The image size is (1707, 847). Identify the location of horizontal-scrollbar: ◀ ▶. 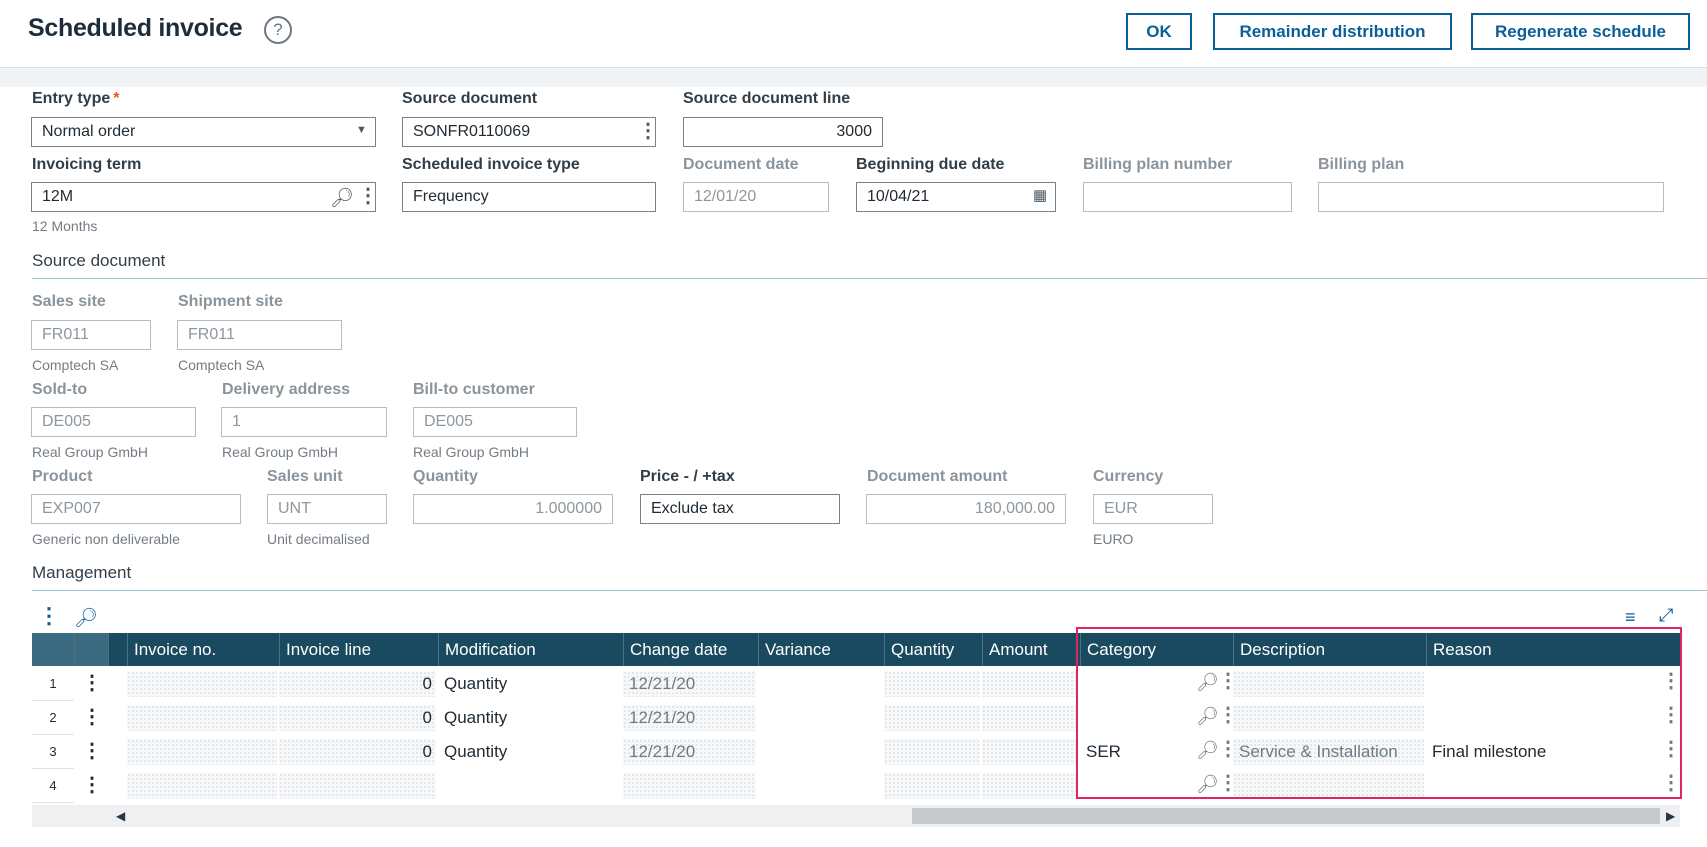
(856, 816).